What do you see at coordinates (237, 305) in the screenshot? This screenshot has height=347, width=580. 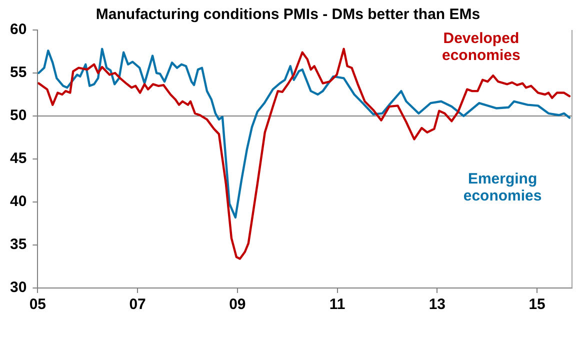 I see `x-tick-label: 09` at bounding box center [237, 305].